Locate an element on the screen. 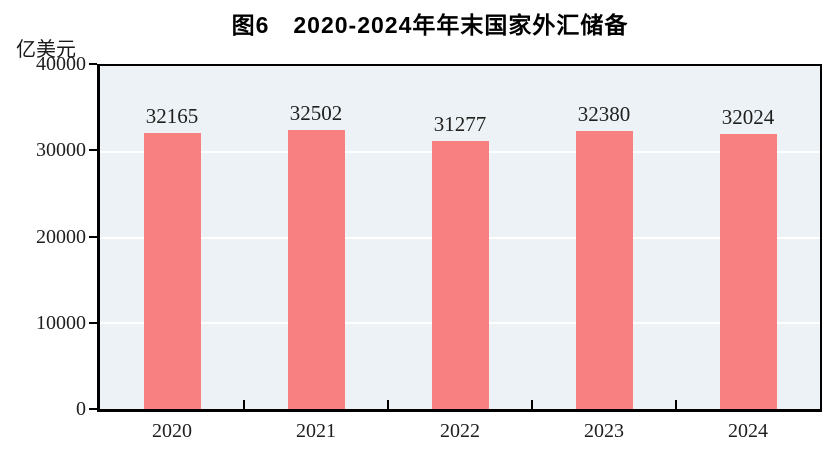  bar-value-label: 32380 is located at coordinates (604, 114).